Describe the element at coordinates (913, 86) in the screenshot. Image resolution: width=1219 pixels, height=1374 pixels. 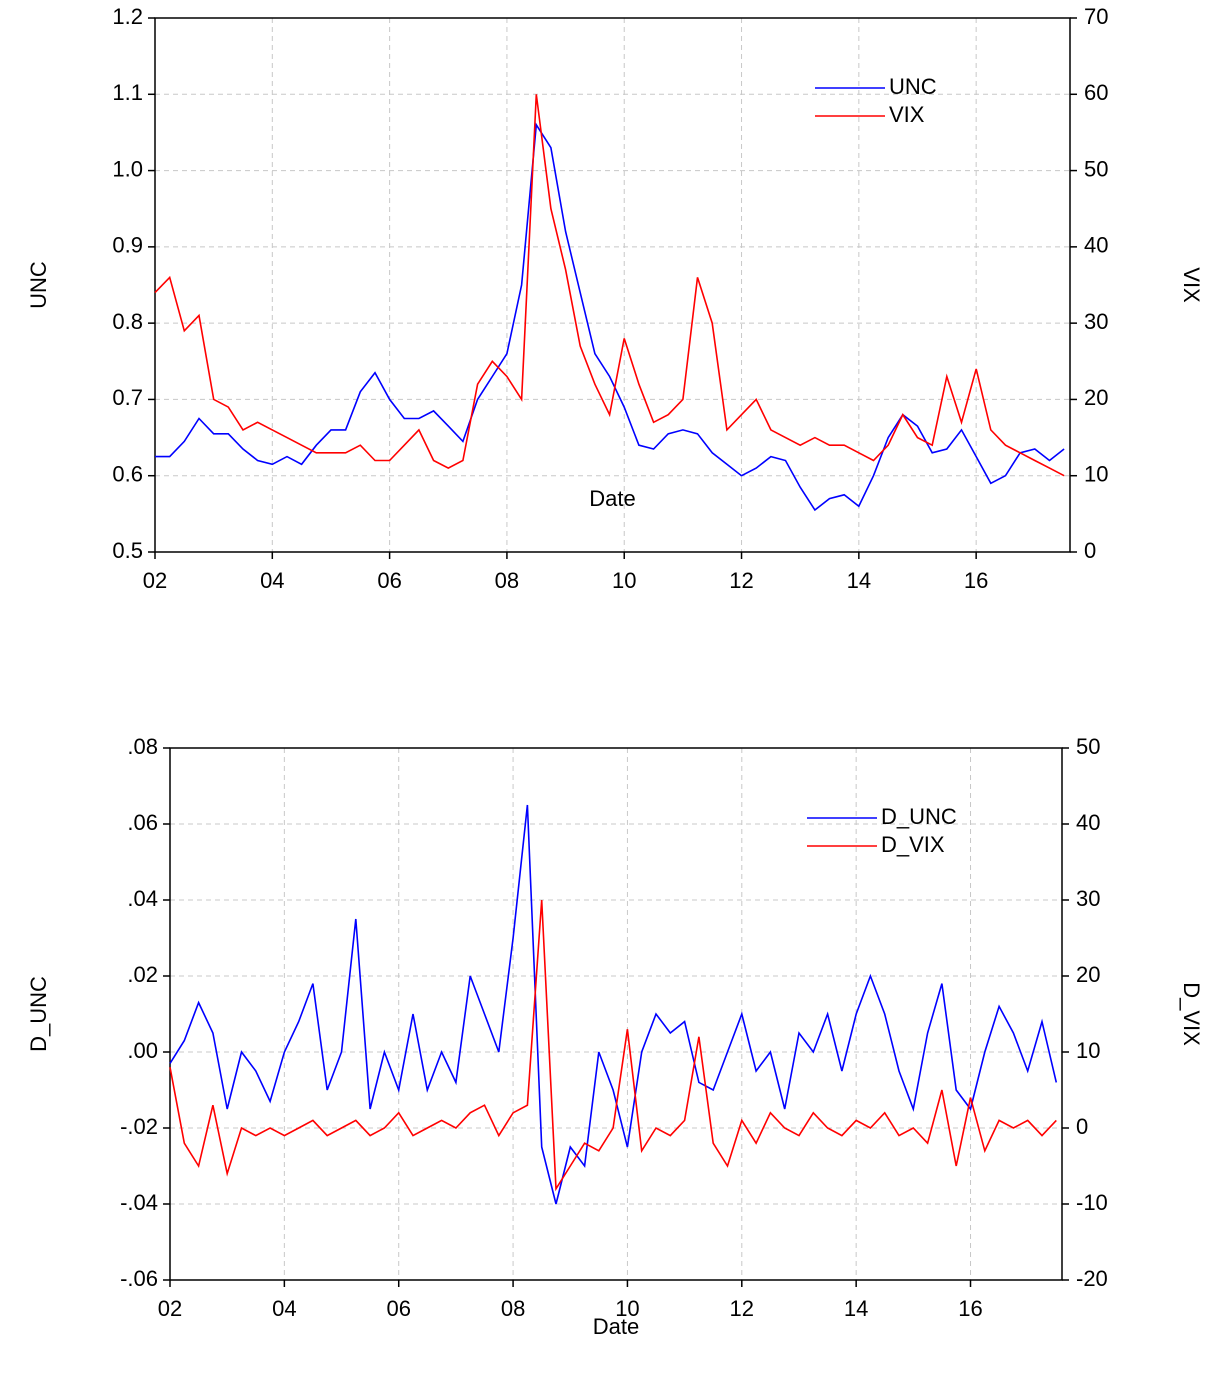
I see `legend-label: UNC` at that location.